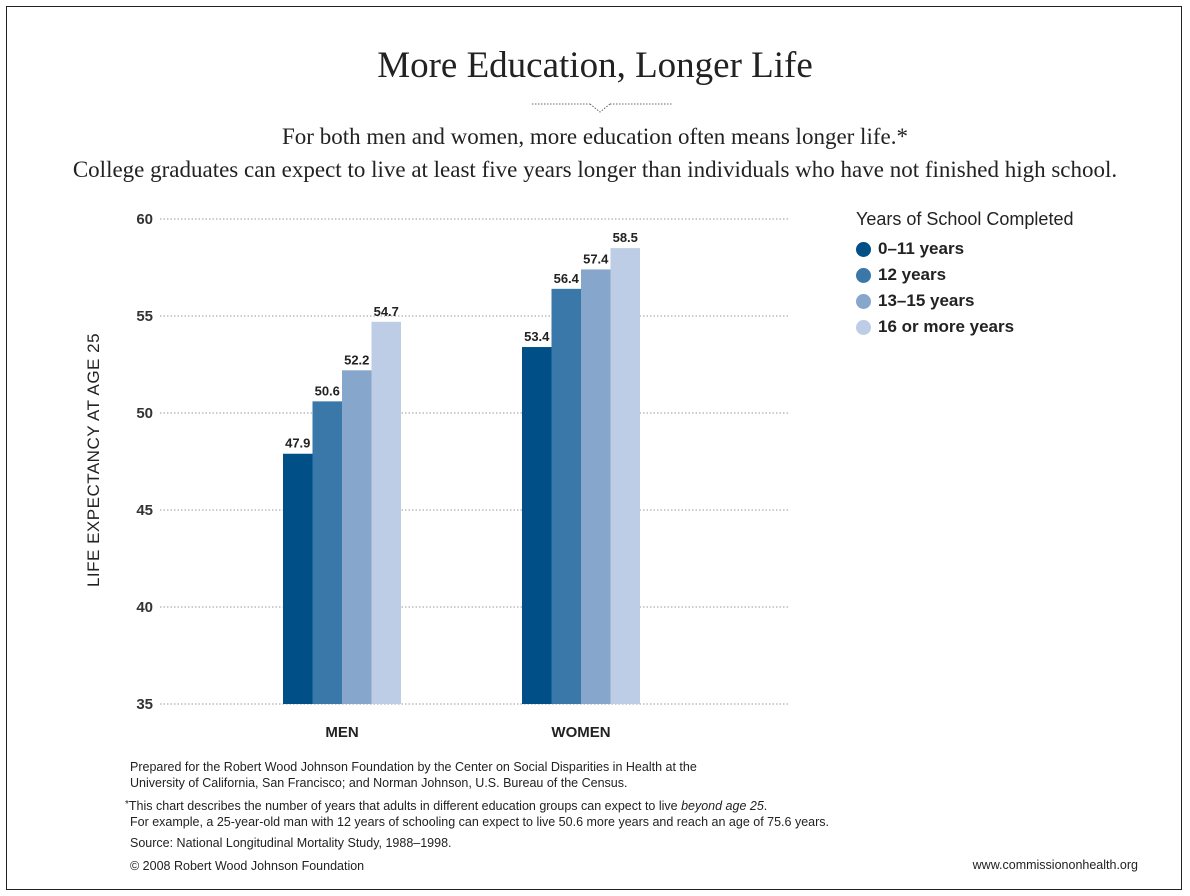 This screenshot has height=896, width=1190. What do you see at coordinates (1055, 865) in the screenshot?
I see `website-url: www.commissiononhealth.org` at bounding box center [1055, 865].